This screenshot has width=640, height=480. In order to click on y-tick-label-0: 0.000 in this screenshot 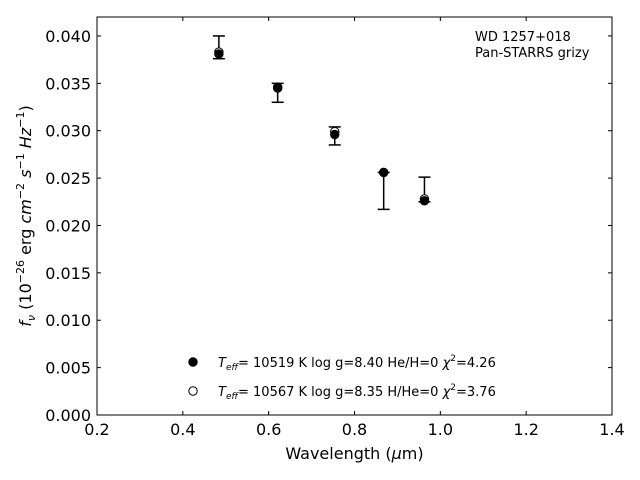, I will do `click(68, 415)`.